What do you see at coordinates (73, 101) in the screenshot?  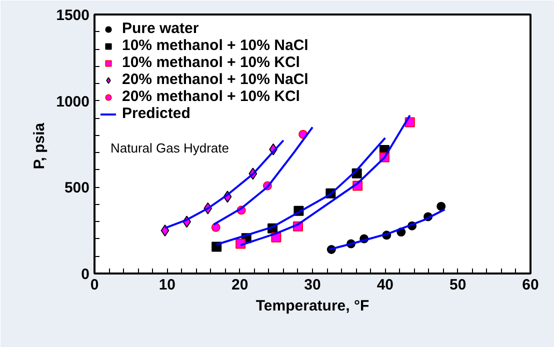 I see `y-tick-label: 1000` at bounding box center [73, 101].